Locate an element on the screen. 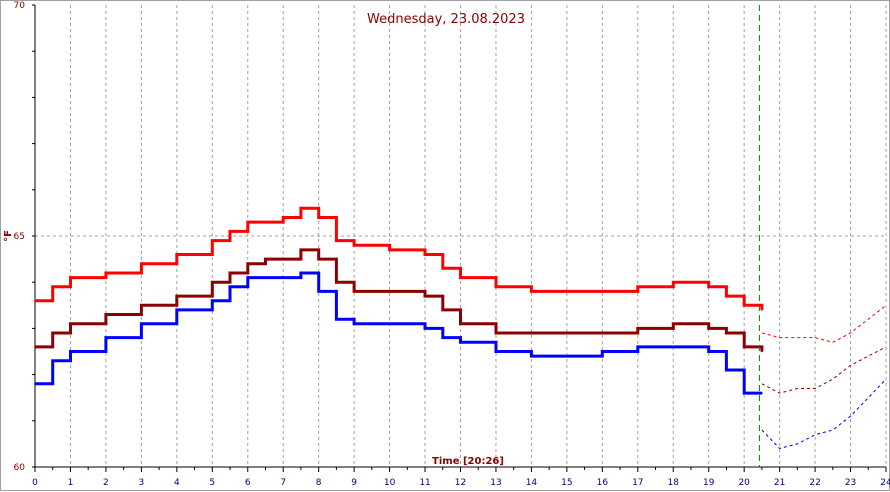 This screenshot has width=890, height=492. x-tick-label: 19 is located at coordinates (709, 483).